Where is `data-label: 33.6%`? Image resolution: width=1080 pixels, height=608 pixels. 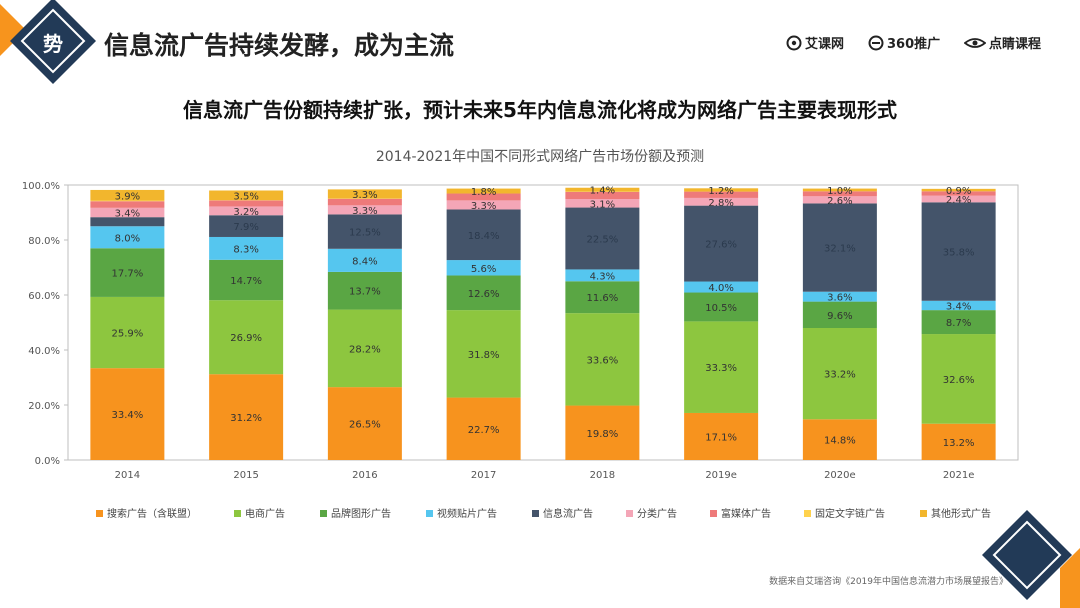
data-label: 33.6% is located at coordinates (602, 360).